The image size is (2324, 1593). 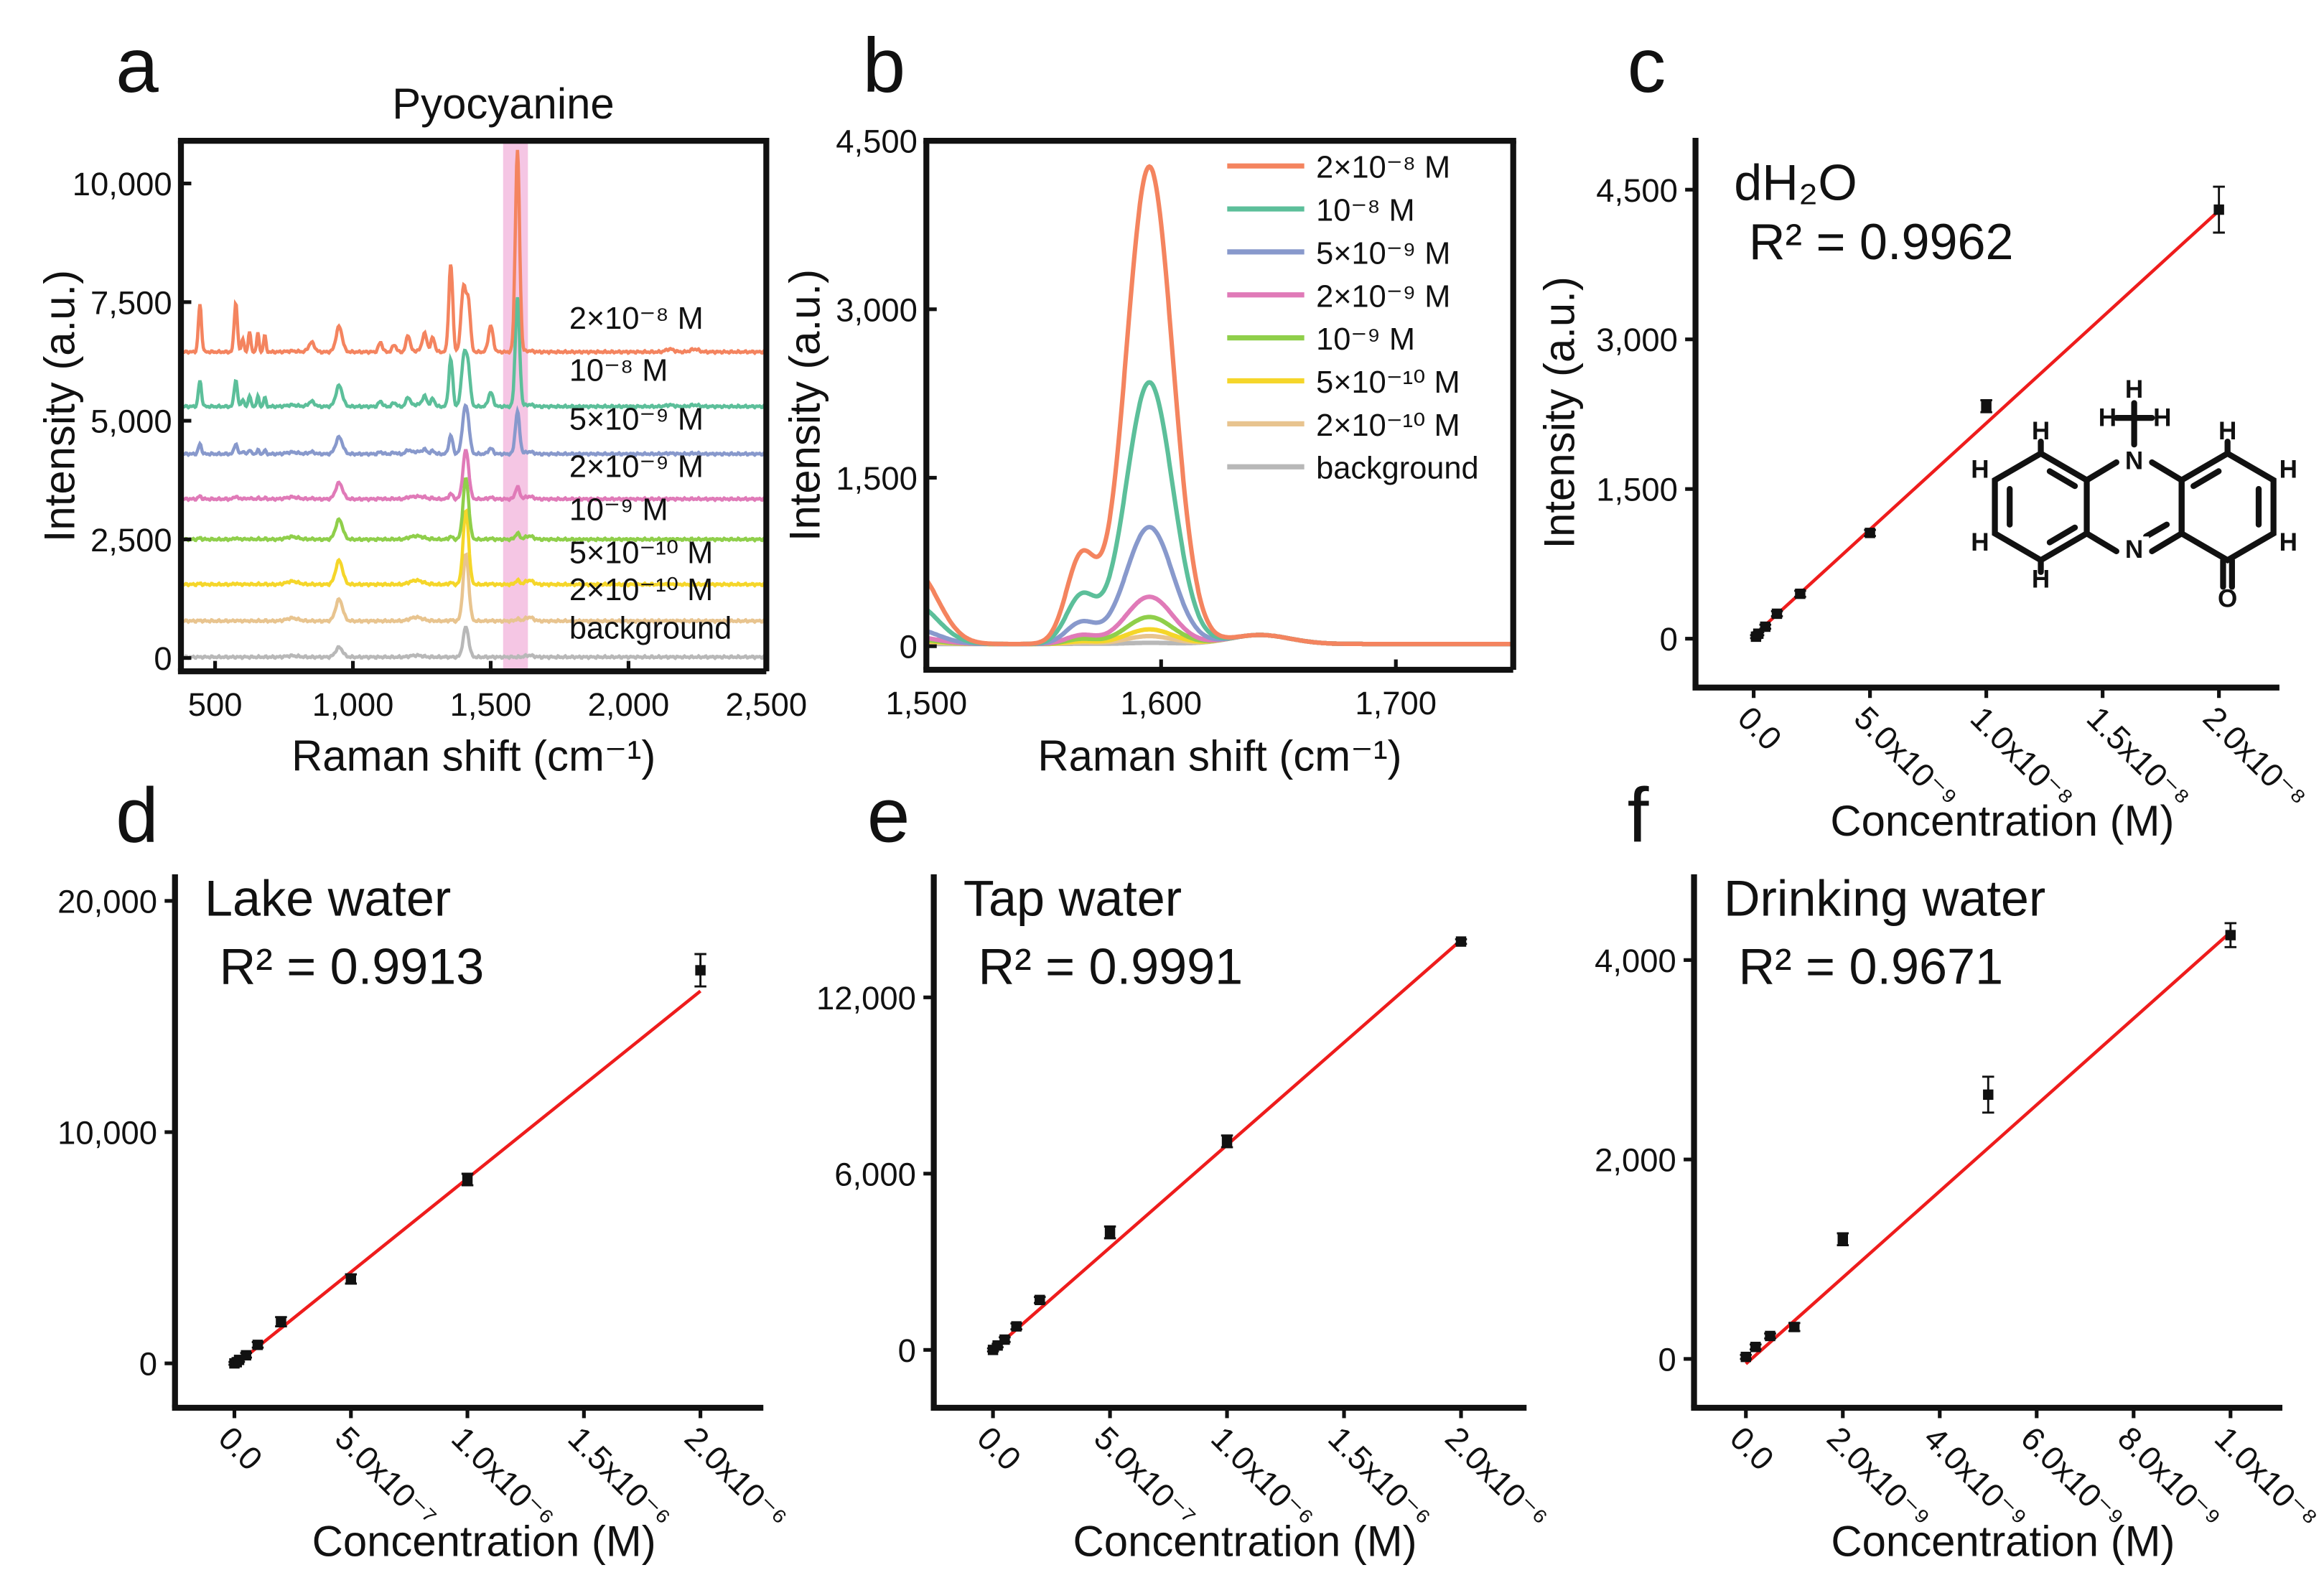 What do you see at coordinates (636, 420) in the screenshot?
I see `series-label: 5×10⁻⁹ M` at bounding box center [636, 420].